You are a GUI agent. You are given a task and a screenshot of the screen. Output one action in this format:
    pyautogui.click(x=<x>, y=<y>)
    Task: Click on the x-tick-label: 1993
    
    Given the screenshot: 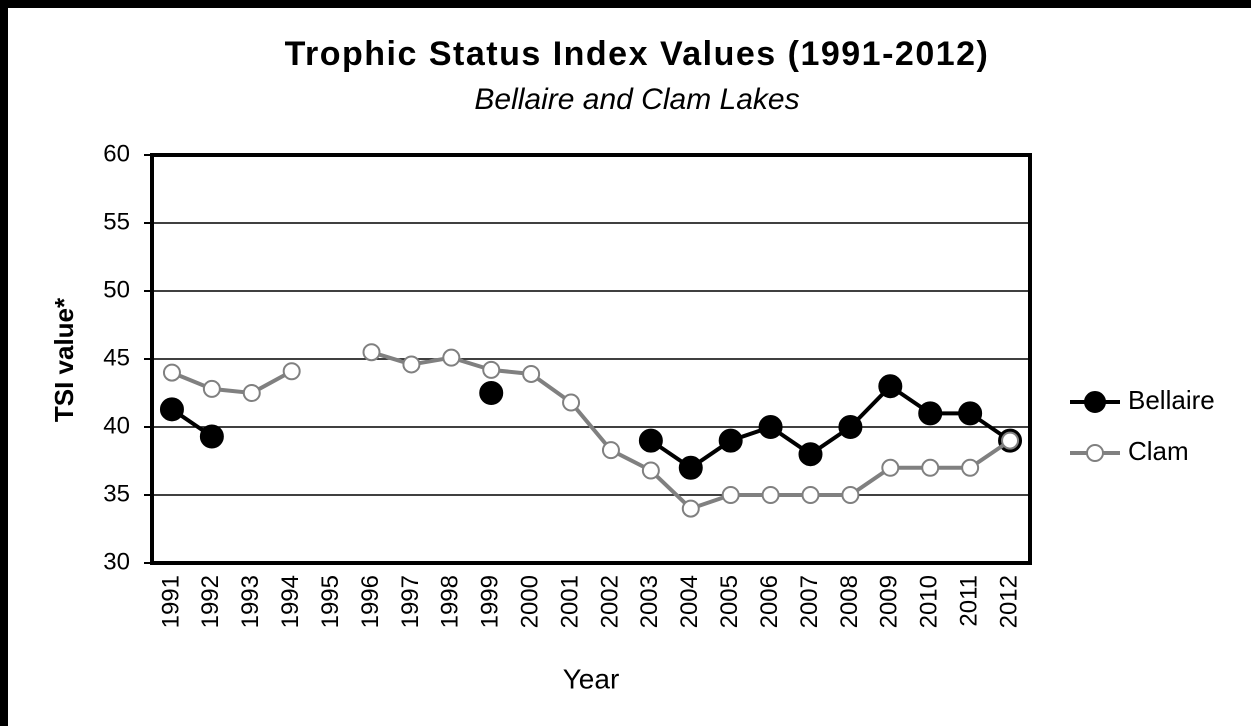 What is the action you would take?
    pyautogui.click(x=250, y=601)
    